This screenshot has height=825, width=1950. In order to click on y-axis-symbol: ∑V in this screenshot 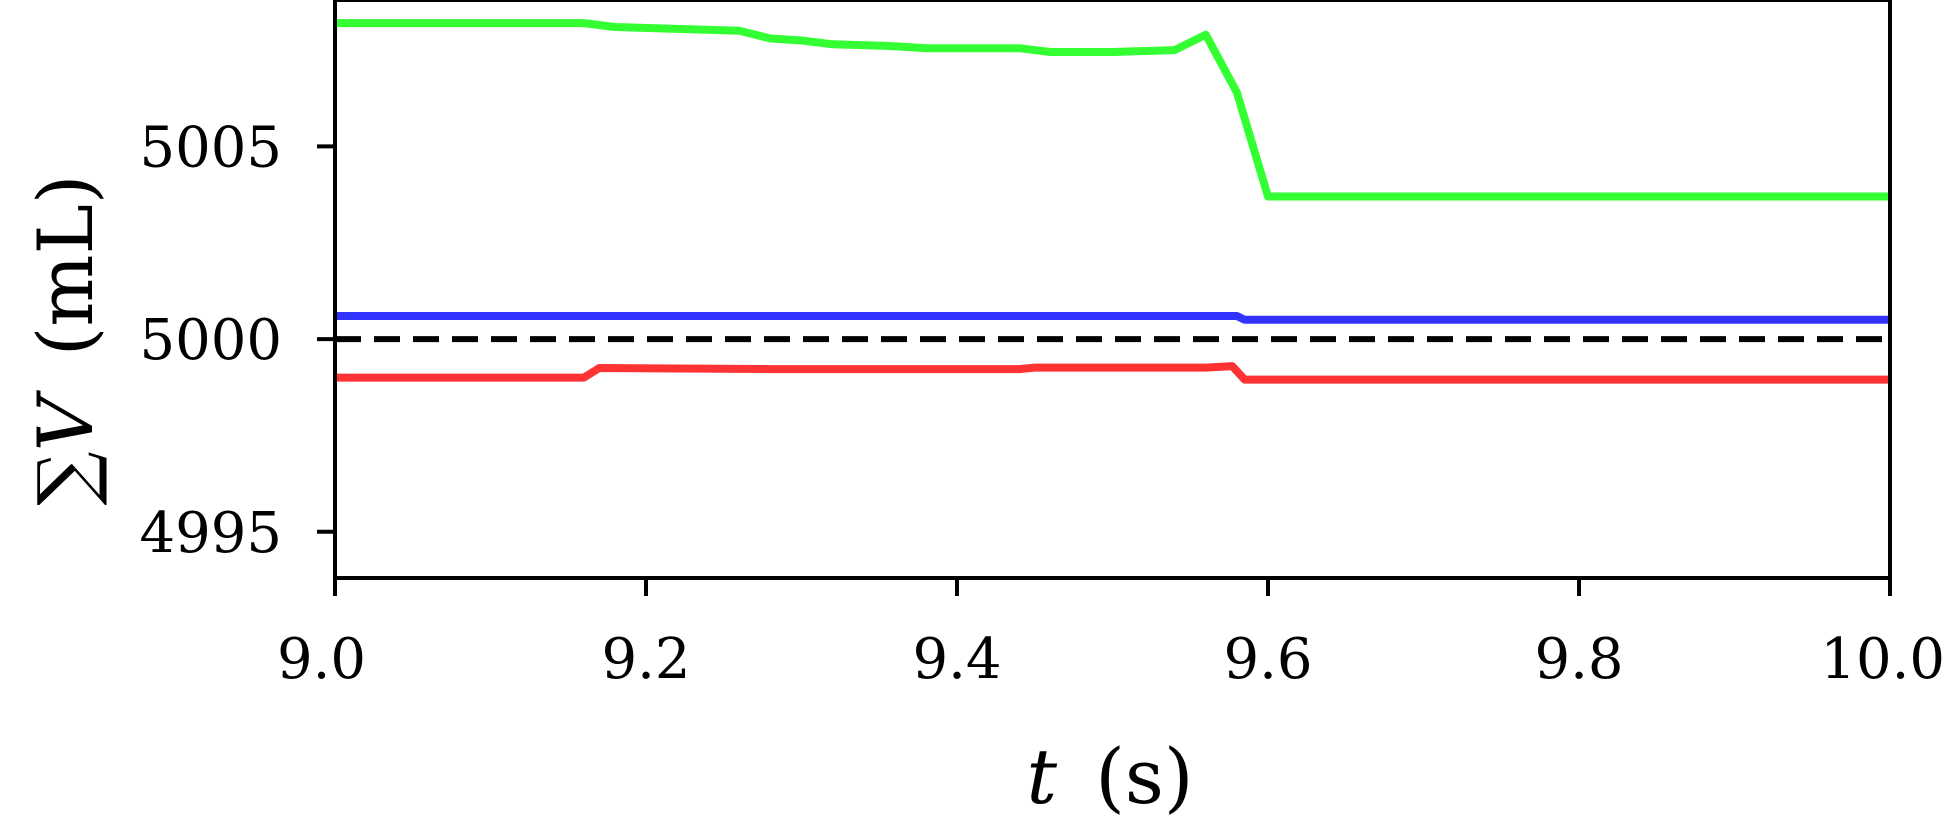, I will do `click(65, 447)`.